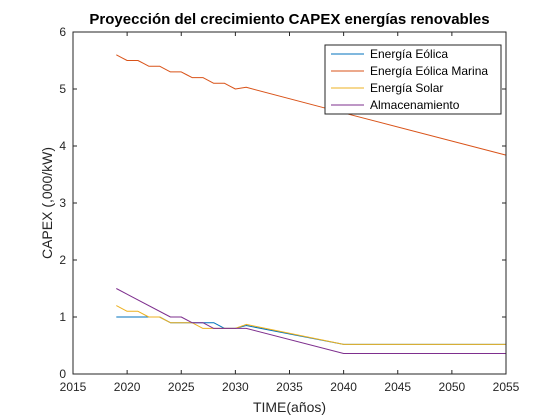 The image size is (560, 420). Describe the element at coordinates (73, 387) in the screenshot. I see `x-tick-label: 2015` at that location.